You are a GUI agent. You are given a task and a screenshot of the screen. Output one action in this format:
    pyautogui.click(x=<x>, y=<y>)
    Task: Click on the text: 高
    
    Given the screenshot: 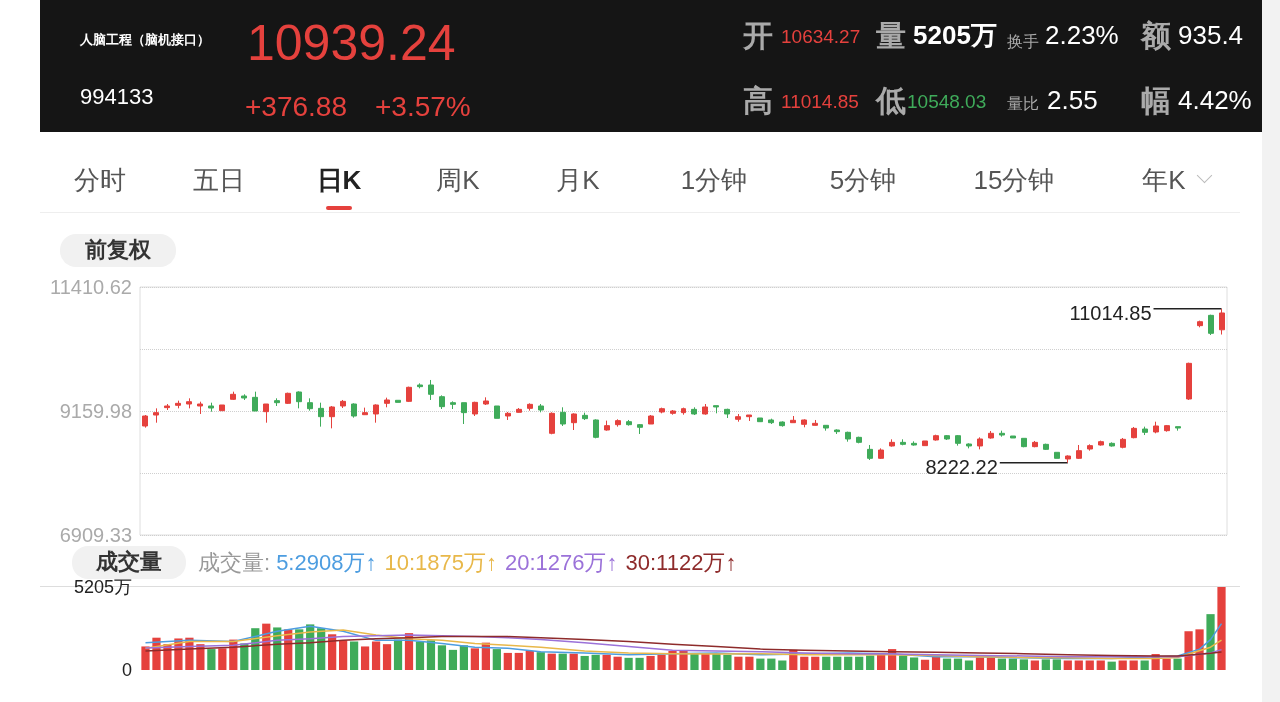 What is the action you would take?
    pyautogui.click(x=758, y=100)
    